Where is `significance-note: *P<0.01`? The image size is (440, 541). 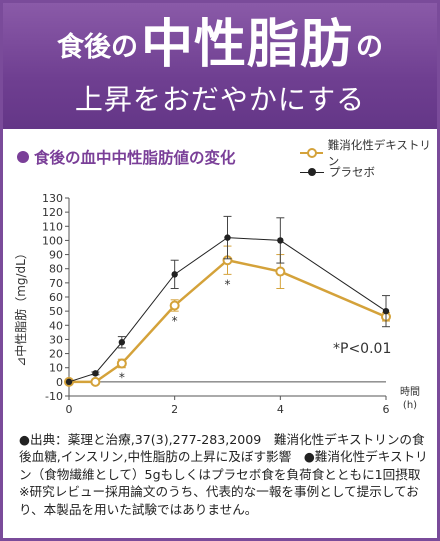 significance-note: *P<0.01 is located at coordinates (362, 349).